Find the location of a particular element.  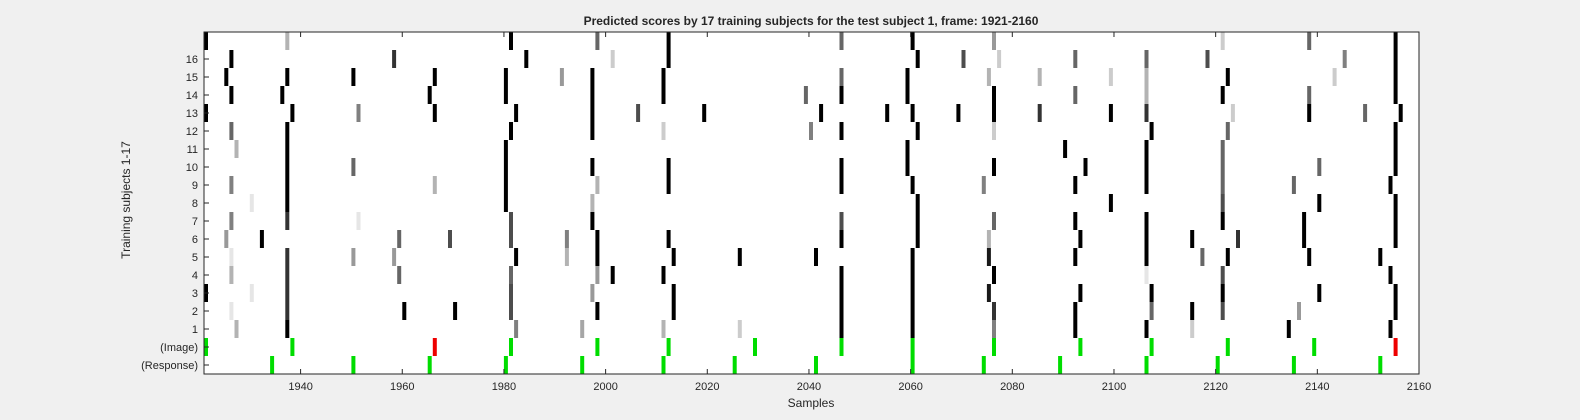

y-tick-label: 8 is located at coordinates (195, 204).